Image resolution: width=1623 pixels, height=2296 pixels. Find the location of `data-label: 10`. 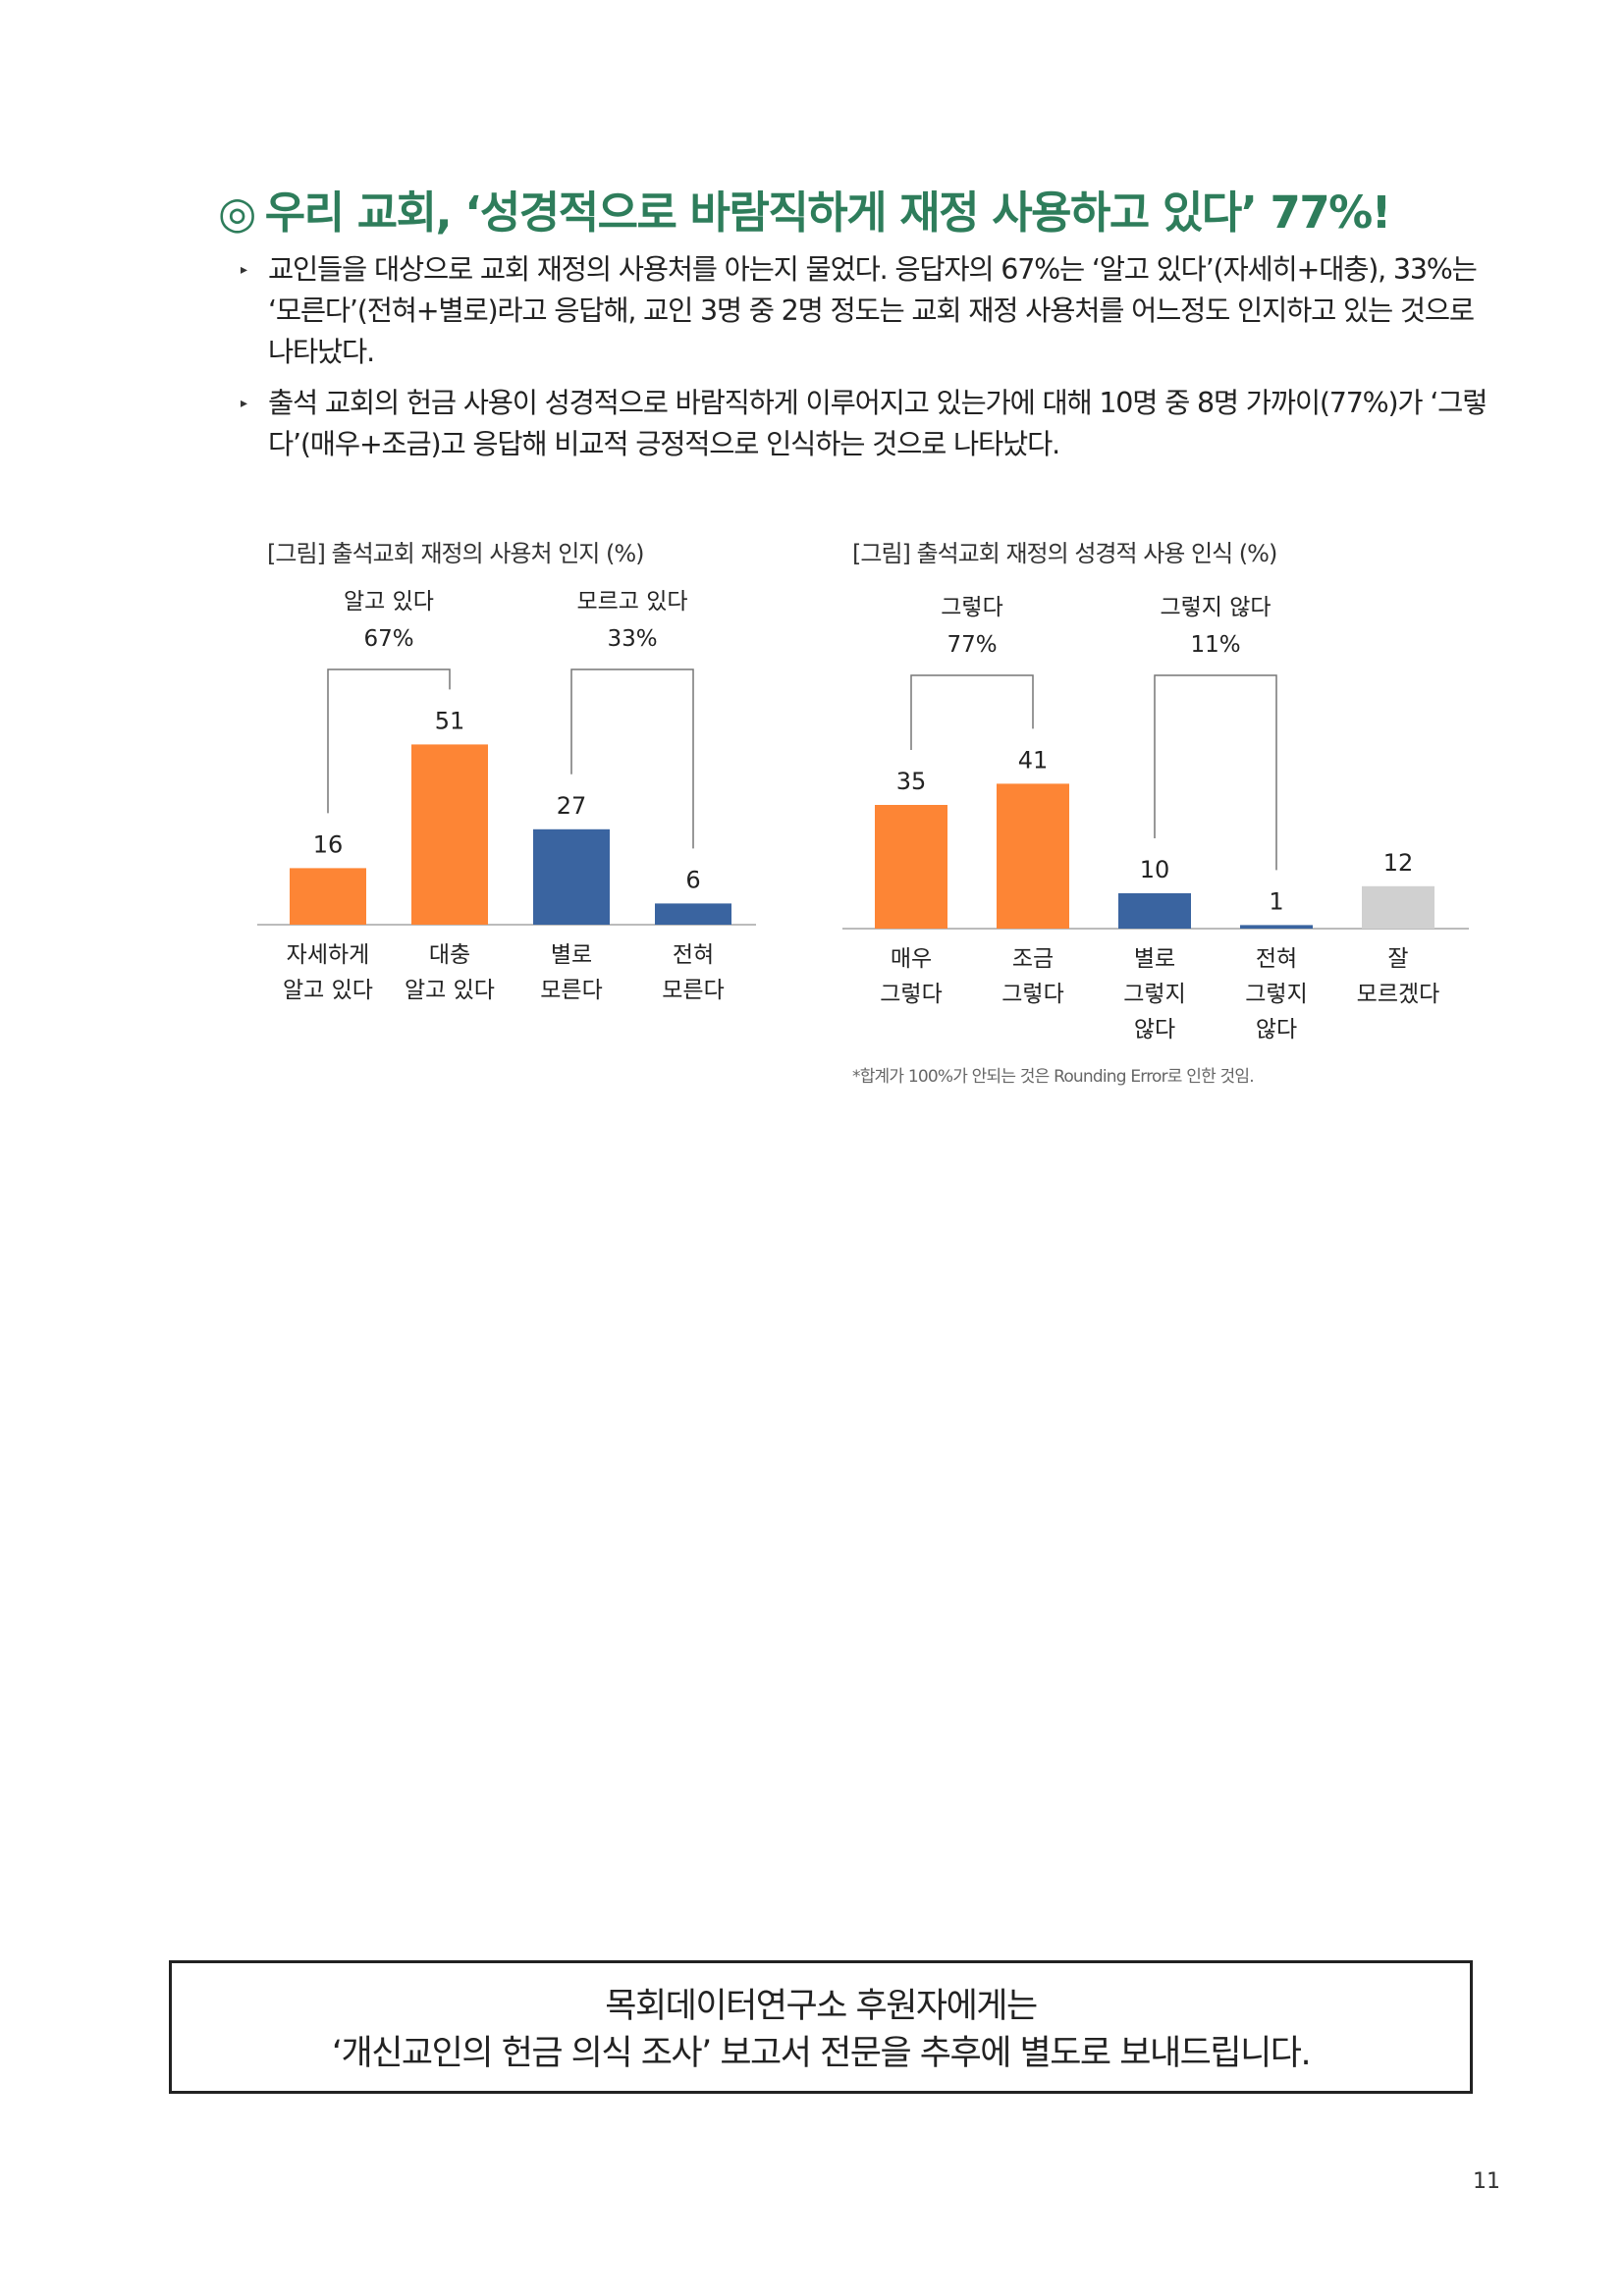

data-label: 10 is located at coordinates (1155, 870).